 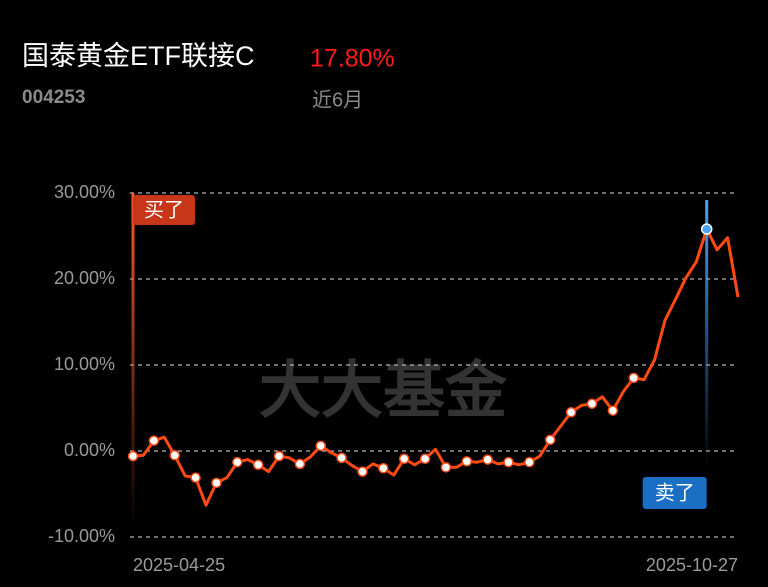 I want to click on fund-title: 国泰黄金ETF联接C, so click(x=138, y=56).